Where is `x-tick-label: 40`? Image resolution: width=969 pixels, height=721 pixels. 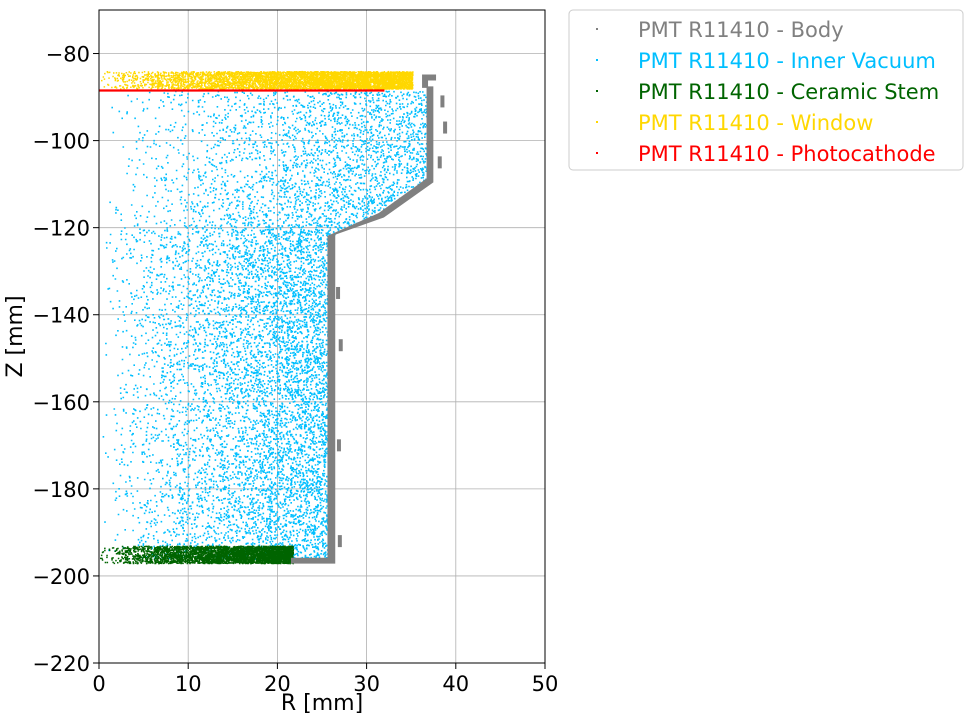
x-tick-label: 40 is located at coordinates (455, 684).